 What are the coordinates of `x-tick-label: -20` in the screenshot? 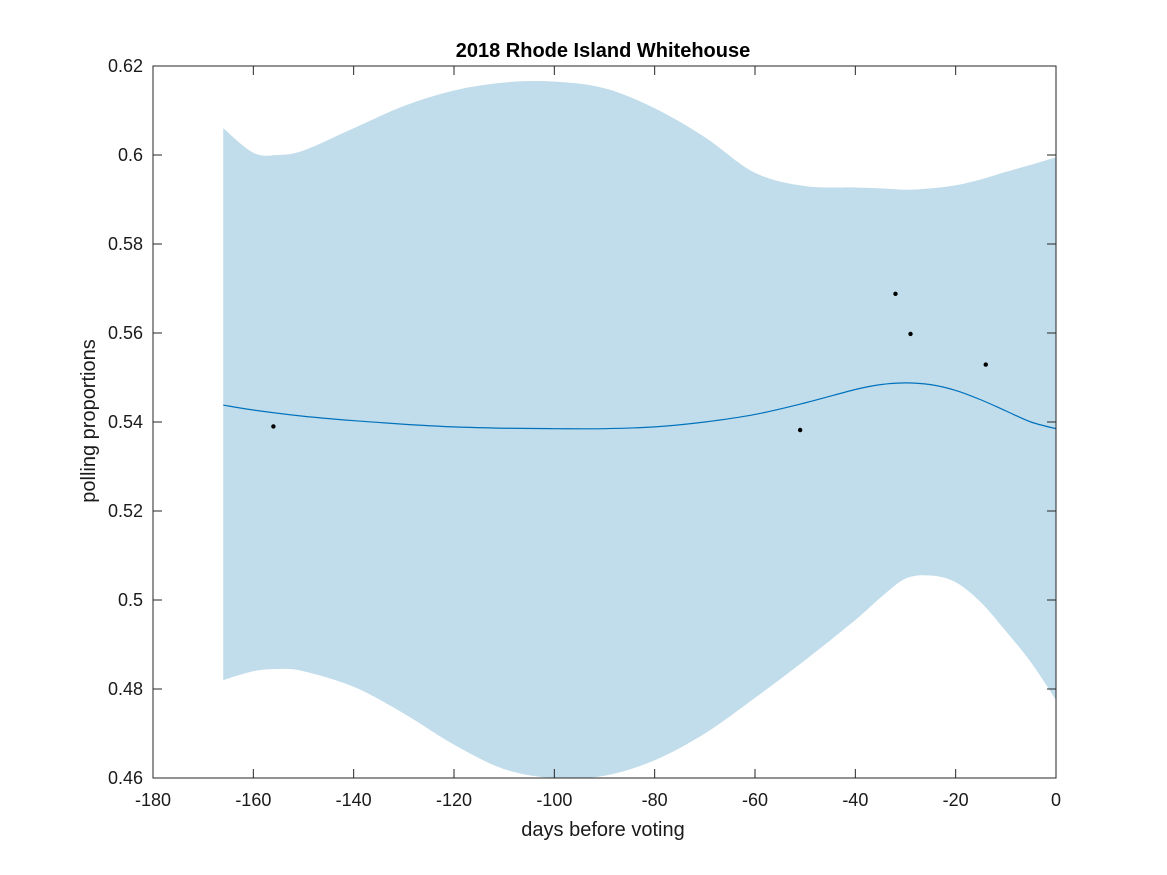 It's located at (956, 800).